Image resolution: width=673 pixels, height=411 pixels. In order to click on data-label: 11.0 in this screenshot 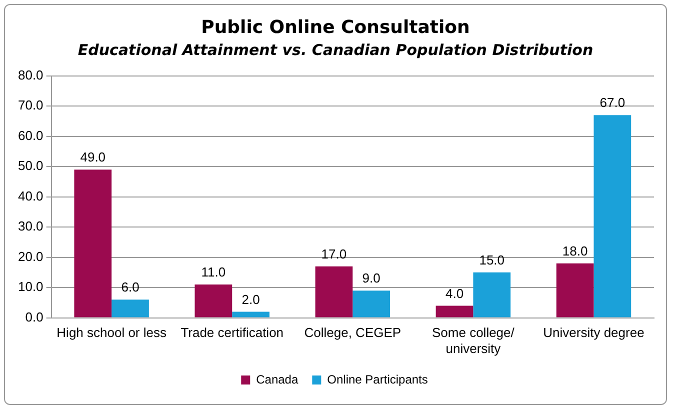, I will do `click(213, 272)`.